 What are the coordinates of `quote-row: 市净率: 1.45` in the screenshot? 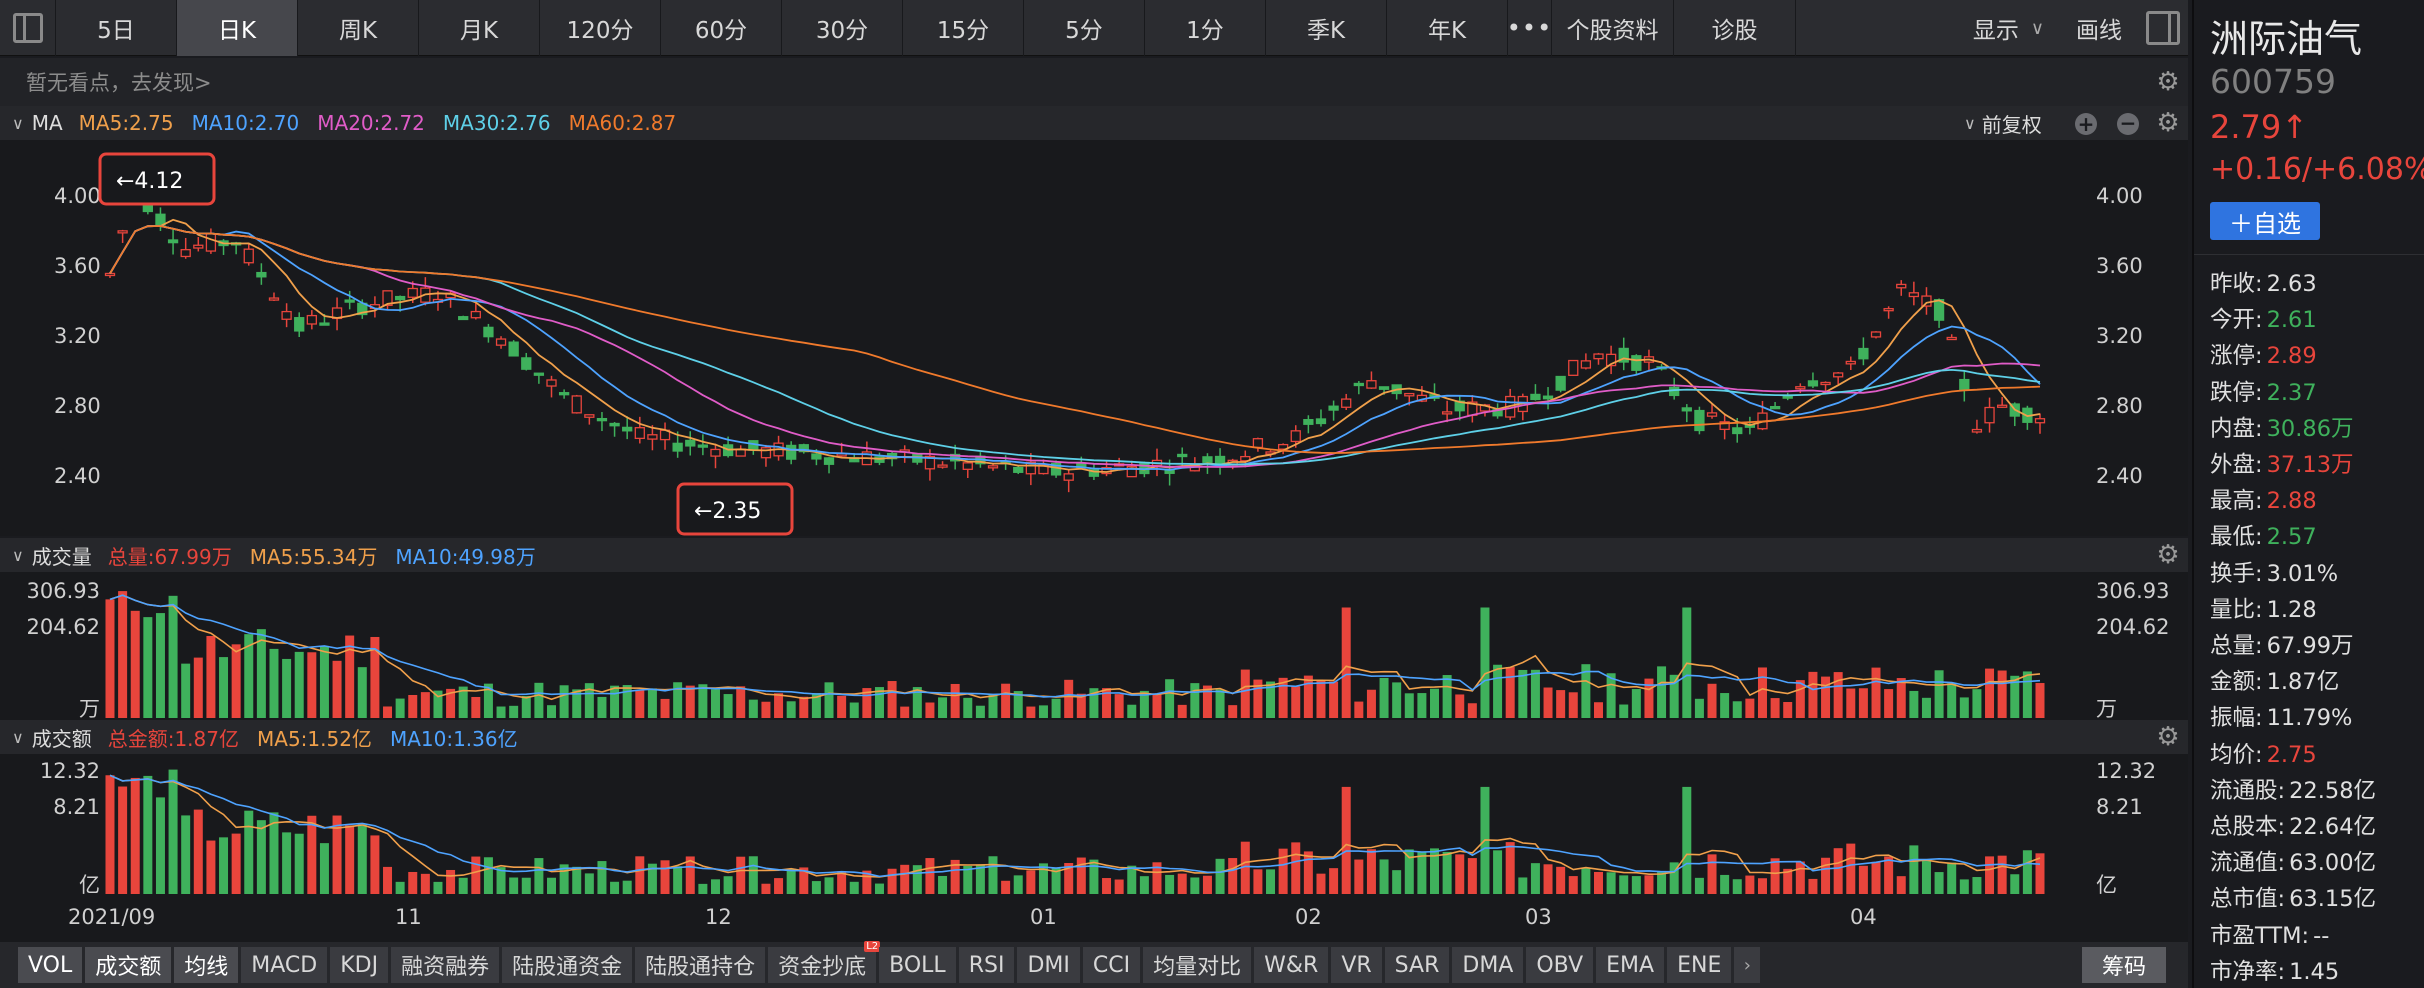 It's located at (2274, 970).